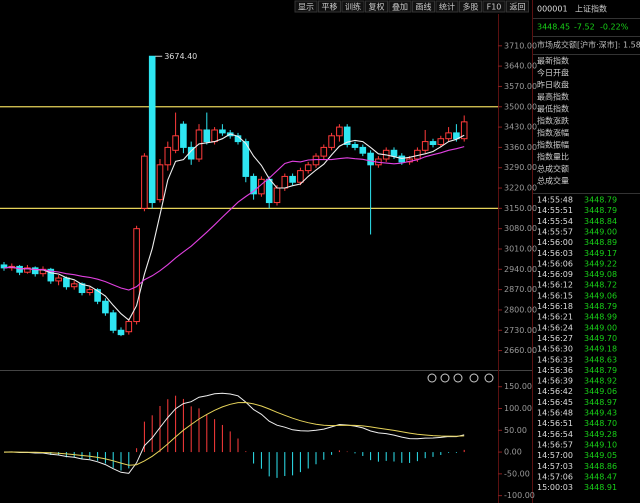 The height and width of the screenshot is (503, 640). I want to click on toolbar-label: 返回, so click(518, 7).